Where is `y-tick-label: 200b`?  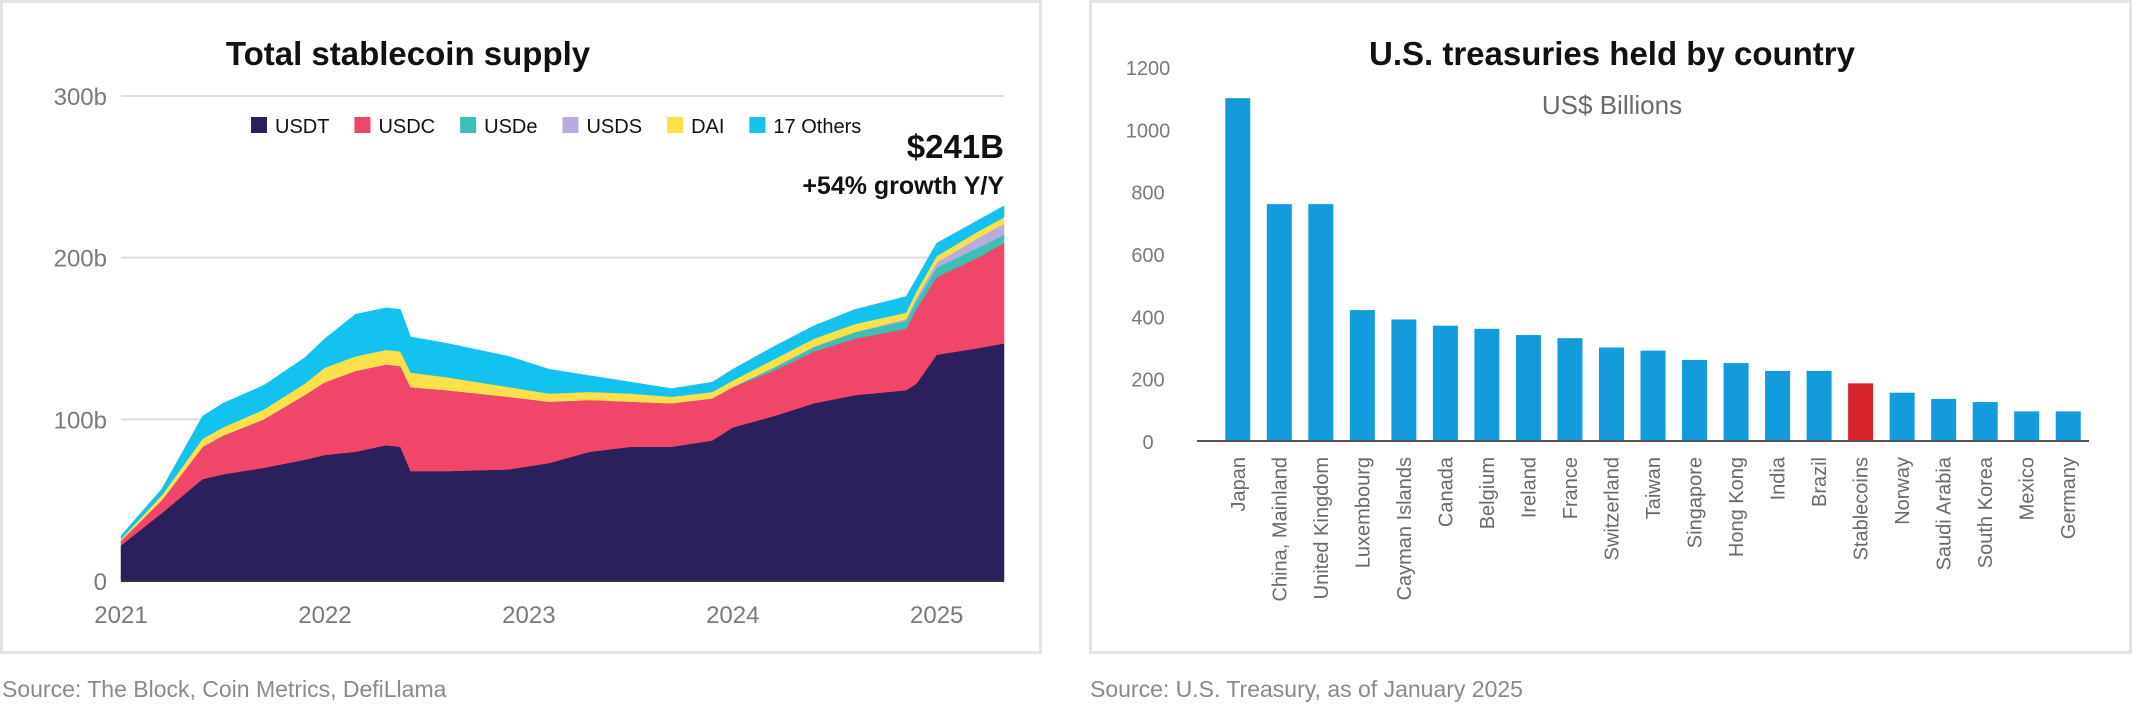 y-tick-label: 200b is located at coordinates (80, 259).